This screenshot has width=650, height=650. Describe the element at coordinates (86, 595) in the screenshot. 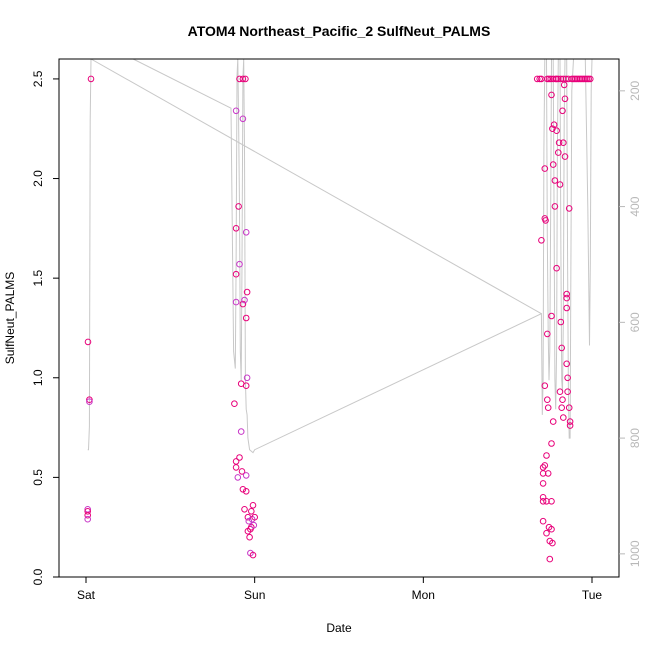

I see `x-tick-label: Sat` at that location.